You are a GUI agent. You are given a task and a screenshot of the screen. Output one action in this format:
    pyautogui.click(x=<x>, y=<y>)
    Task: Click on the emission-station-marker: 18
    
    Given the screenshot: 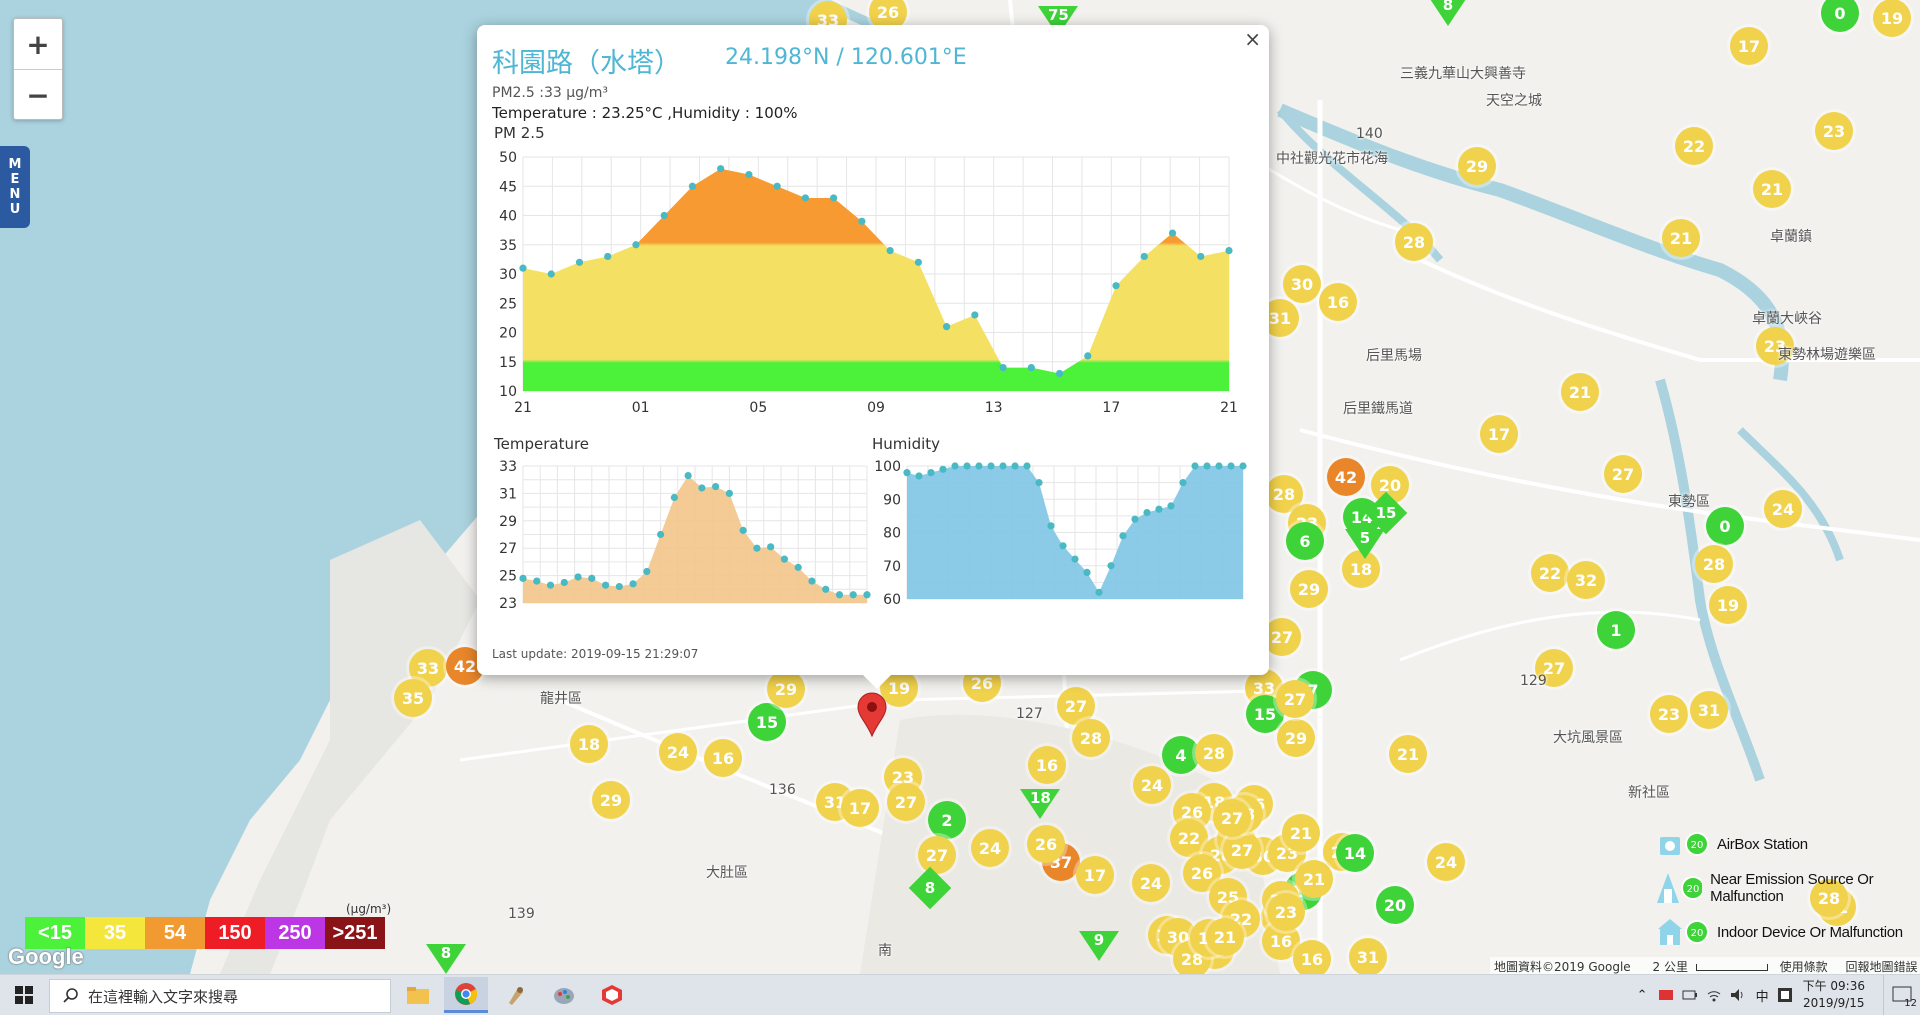 What is the action you would take?
    pyautogui.click(x=1040, y=804)
    